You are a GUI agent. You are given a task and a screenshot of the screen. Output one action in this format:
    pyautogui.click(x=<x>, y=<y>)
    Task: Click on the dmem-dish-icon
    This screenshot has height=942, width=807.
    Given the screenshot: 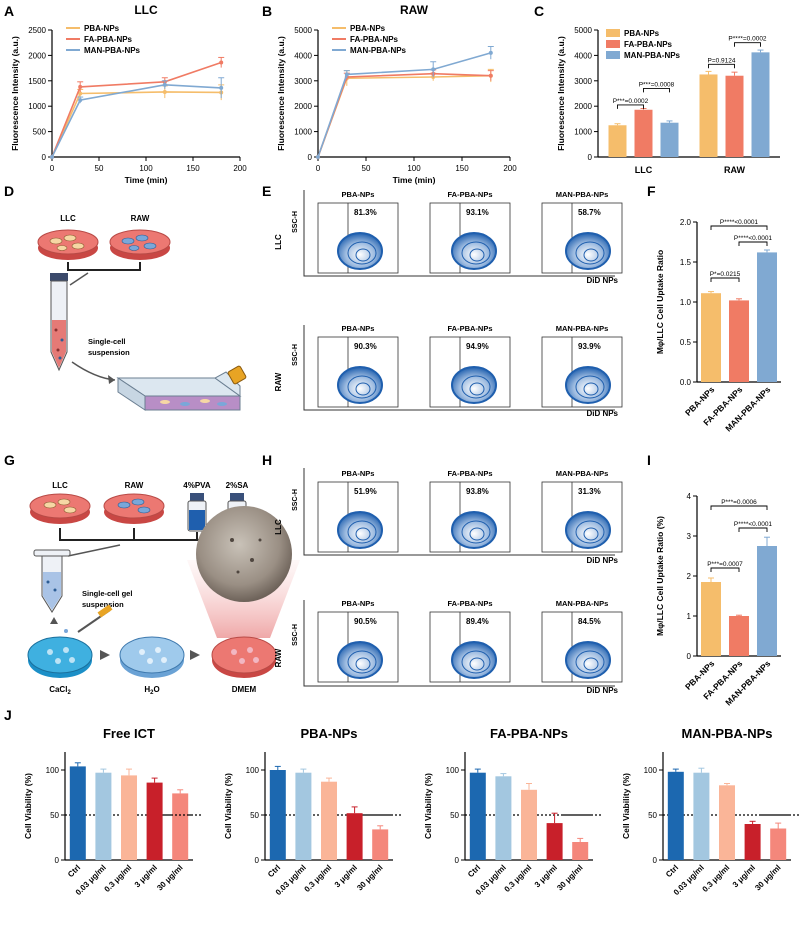 What is the action you would take?
    pyautogui.click(x=244, y=657)
    